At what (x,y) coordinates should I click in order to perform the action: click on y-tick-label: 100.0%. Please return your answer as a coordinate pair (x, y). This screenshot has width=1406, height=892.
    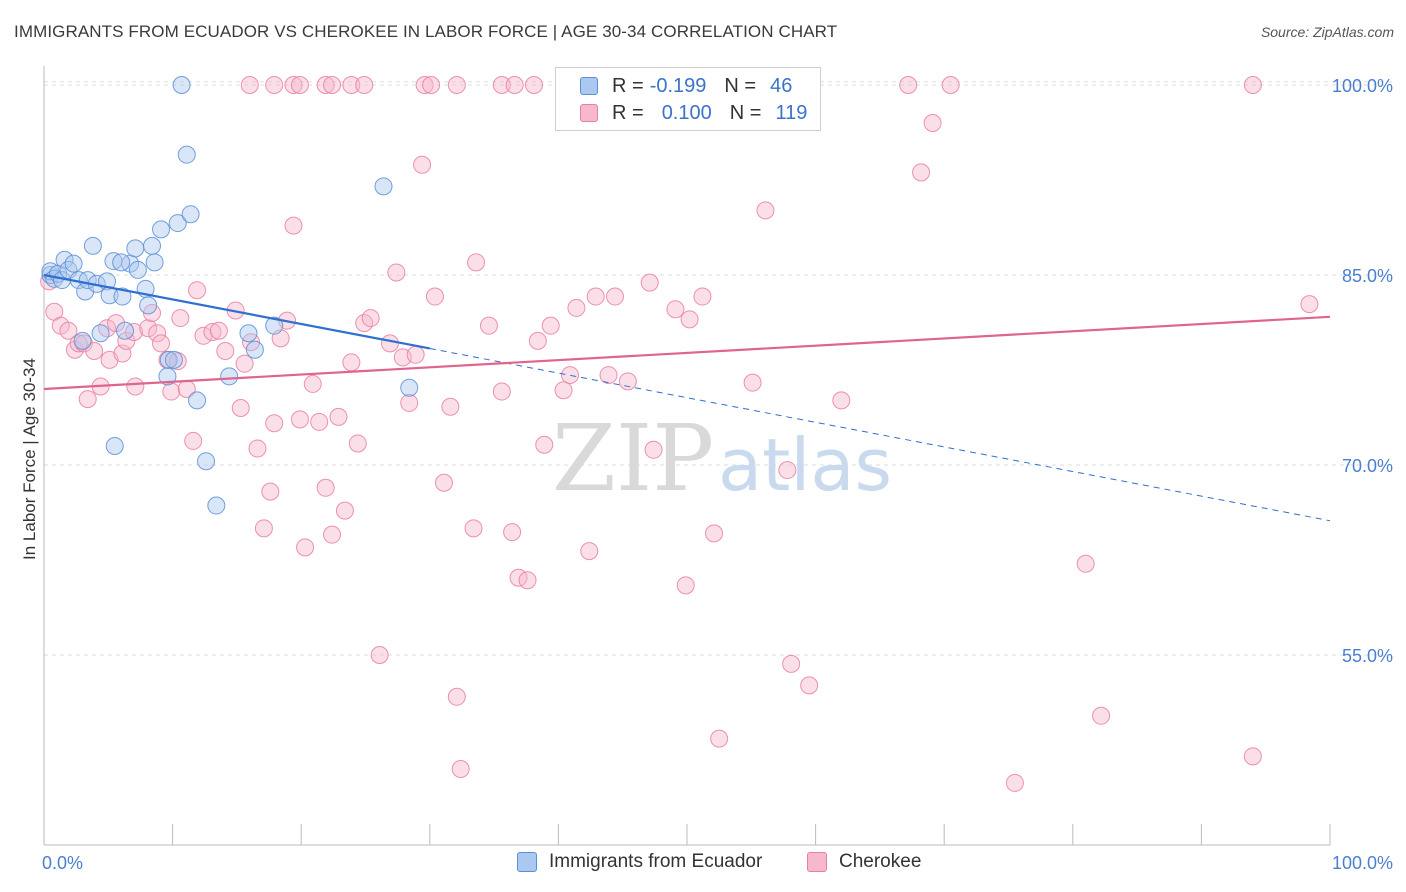
    Looking at the image, I should click on (1362, 86).